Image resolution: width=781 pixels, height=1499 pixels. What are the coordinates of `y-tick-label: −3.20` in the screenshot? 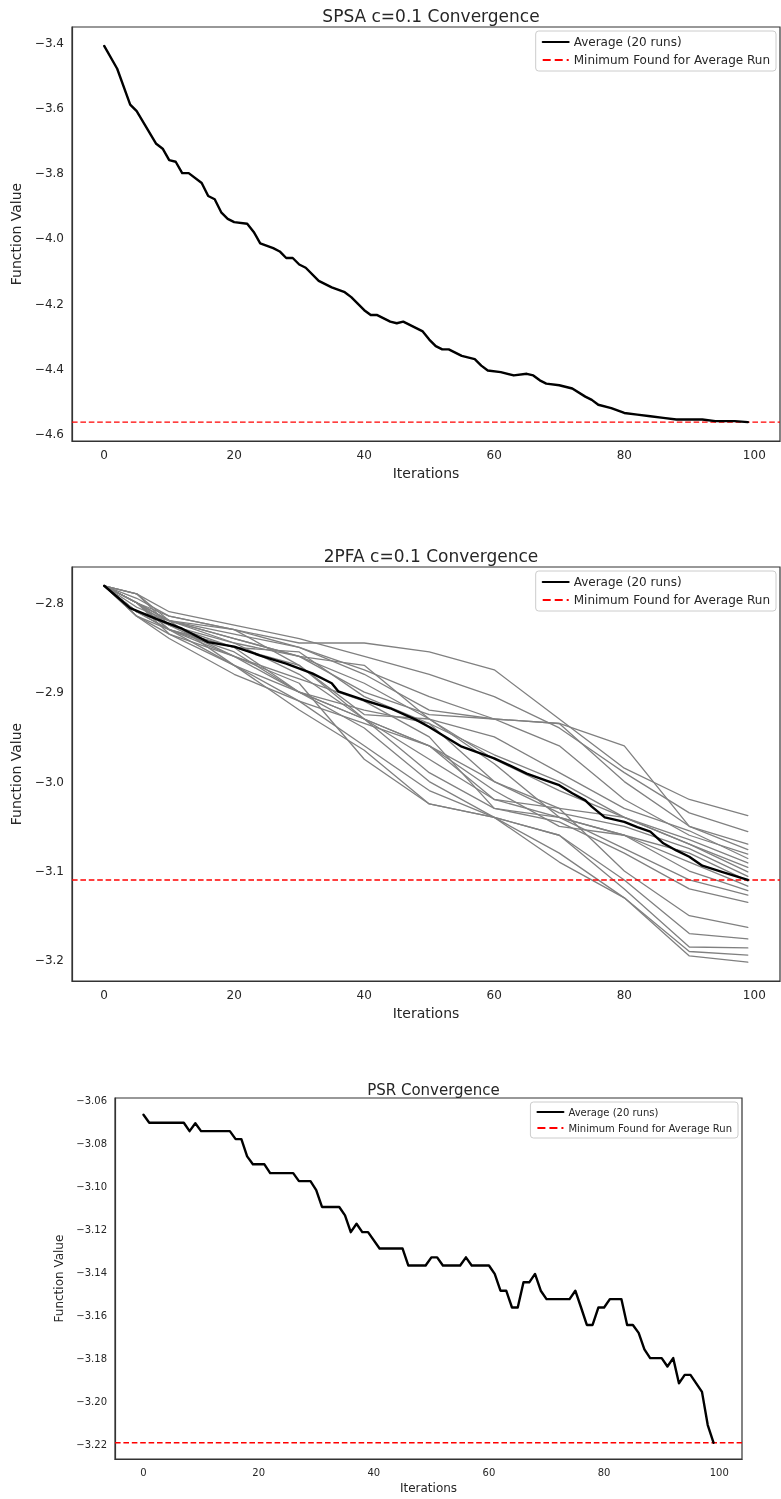 It's located at (91, 1402).